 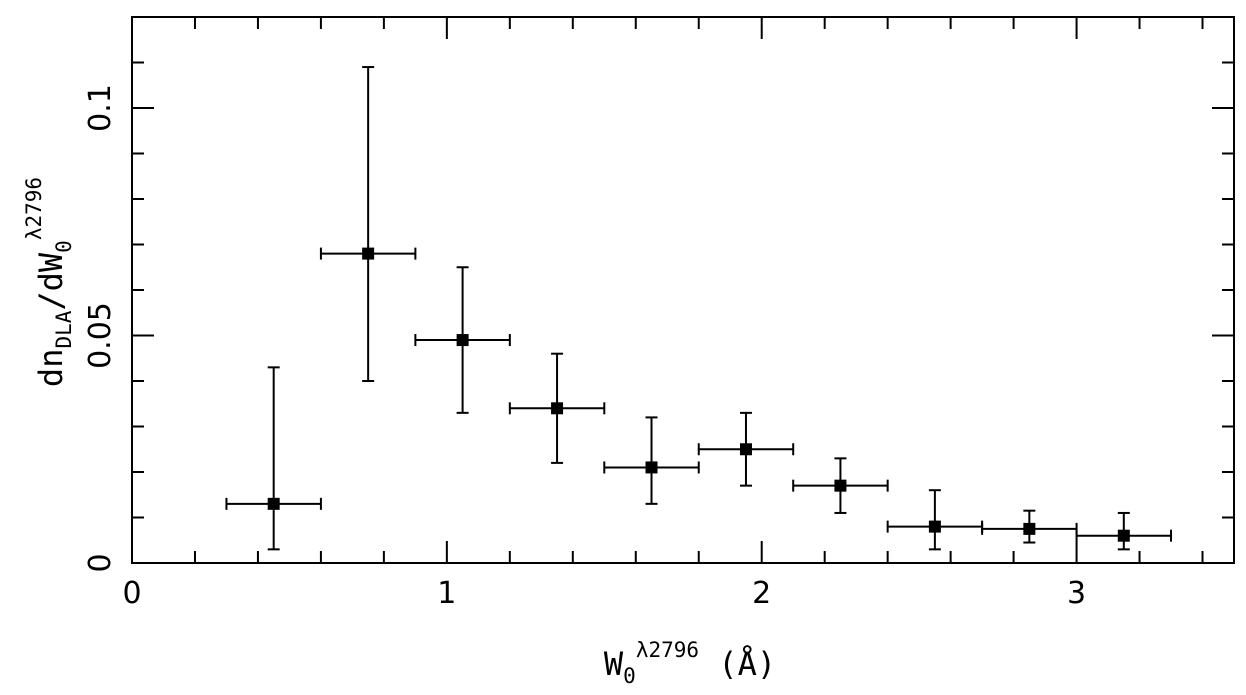 I want to click on y-tick-label: 0, so click(x=100, y=562).